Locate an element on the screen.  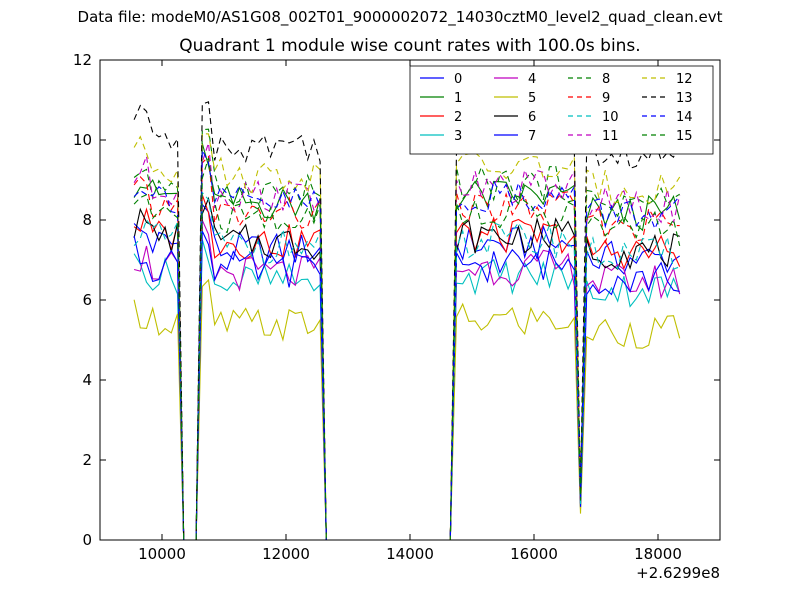
legend-label-6: 6 is located at coordinates (532, 117).